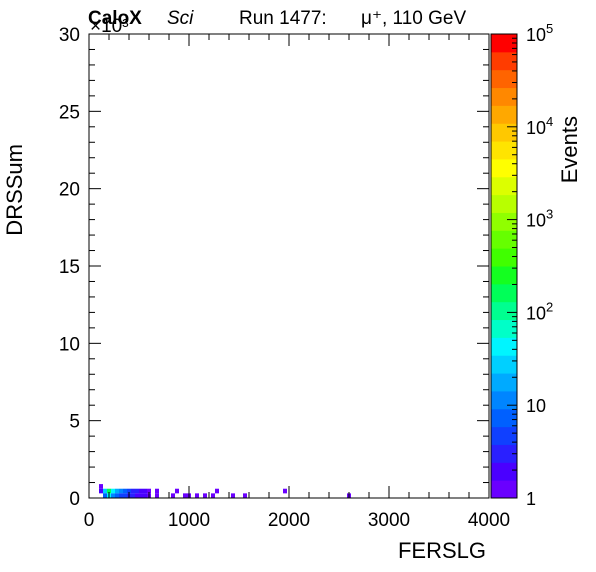 This screenshot has height=572, width=596. Describe the element at coordinates (14, 190) in the screenshot. I see `y-axis-label: DRSSum` at that location.